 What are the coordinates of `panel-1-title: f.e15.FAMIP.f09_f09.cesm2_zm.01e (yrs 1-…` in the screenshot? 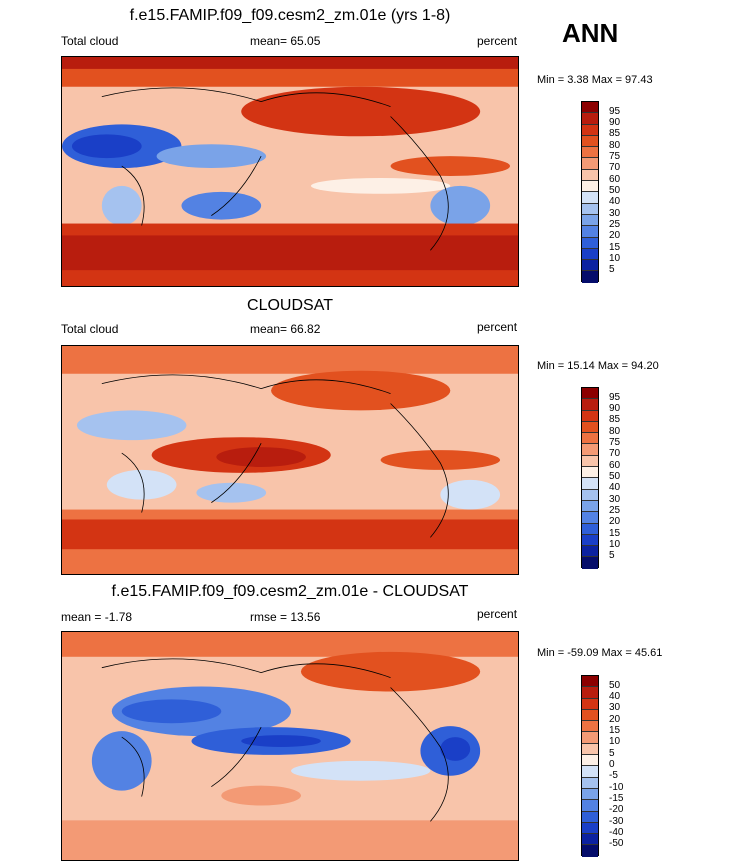 It's located at (290, 15).